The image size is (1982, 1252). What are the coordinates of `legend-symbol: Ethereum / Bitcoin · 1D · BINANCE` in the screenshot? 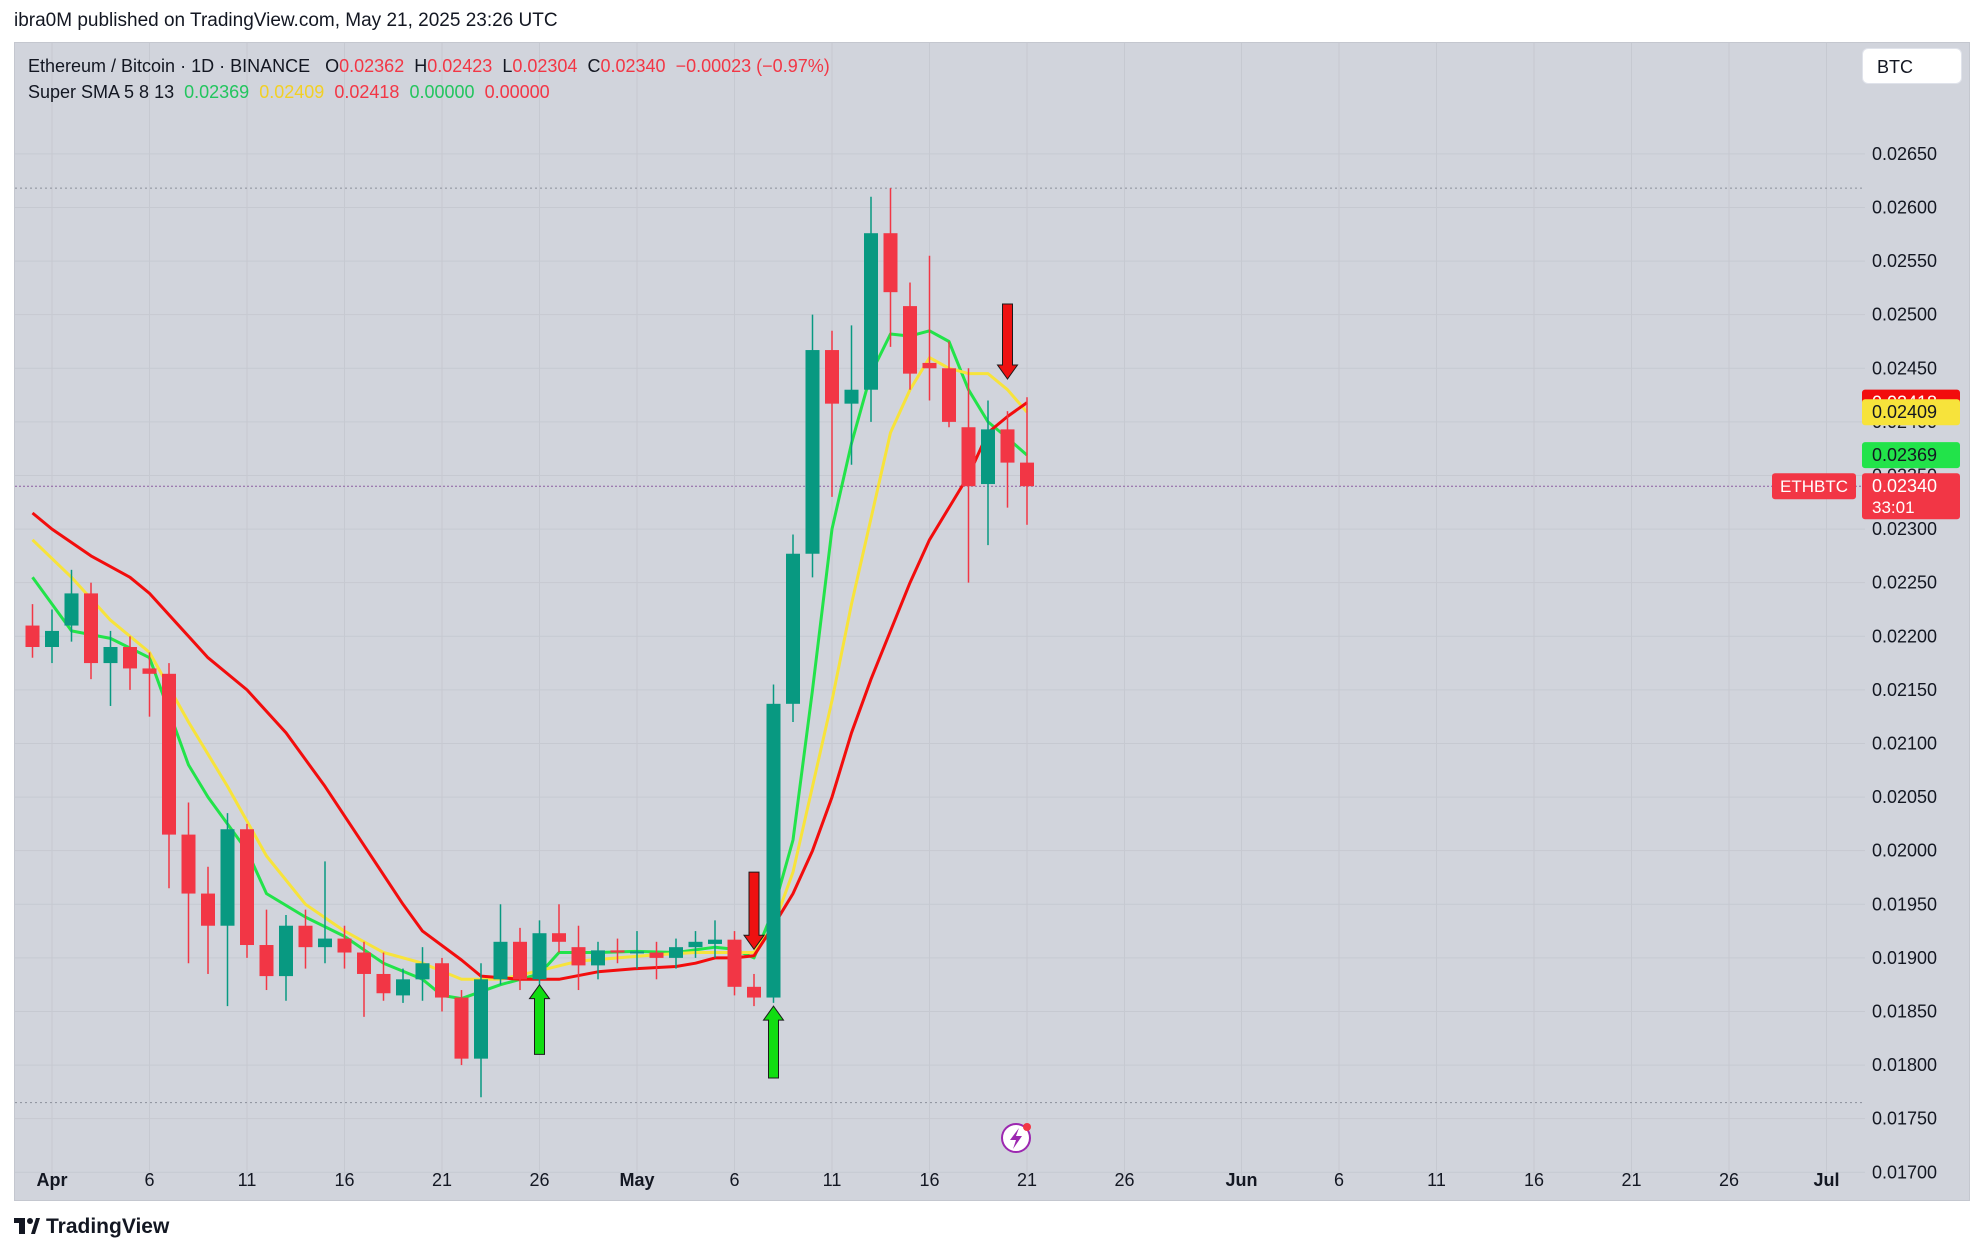 It's located at (169, 66).